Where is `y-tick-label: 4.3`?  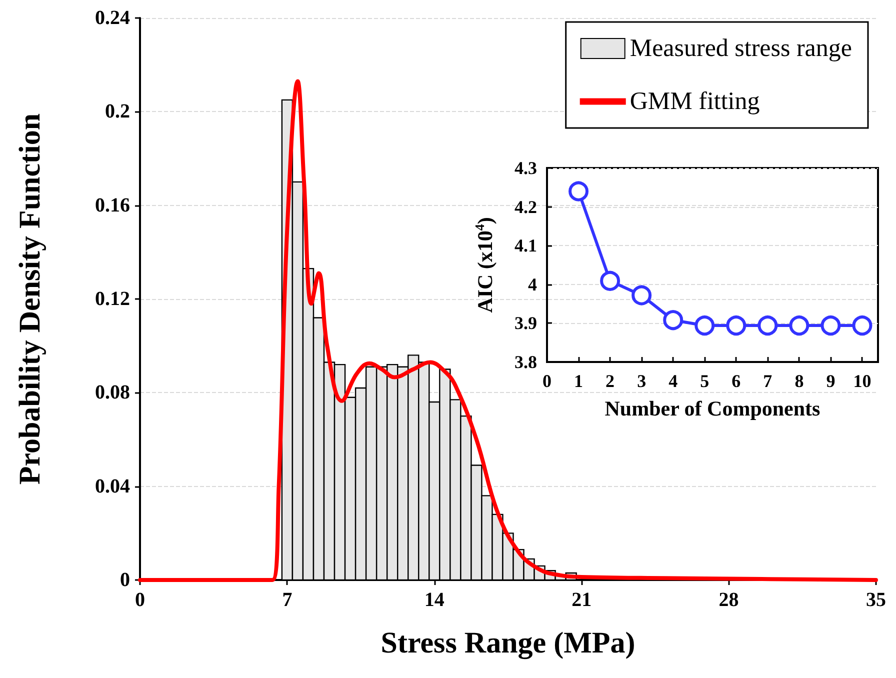
y-tick-label: 4.3 is located at coordinates (525, 168).